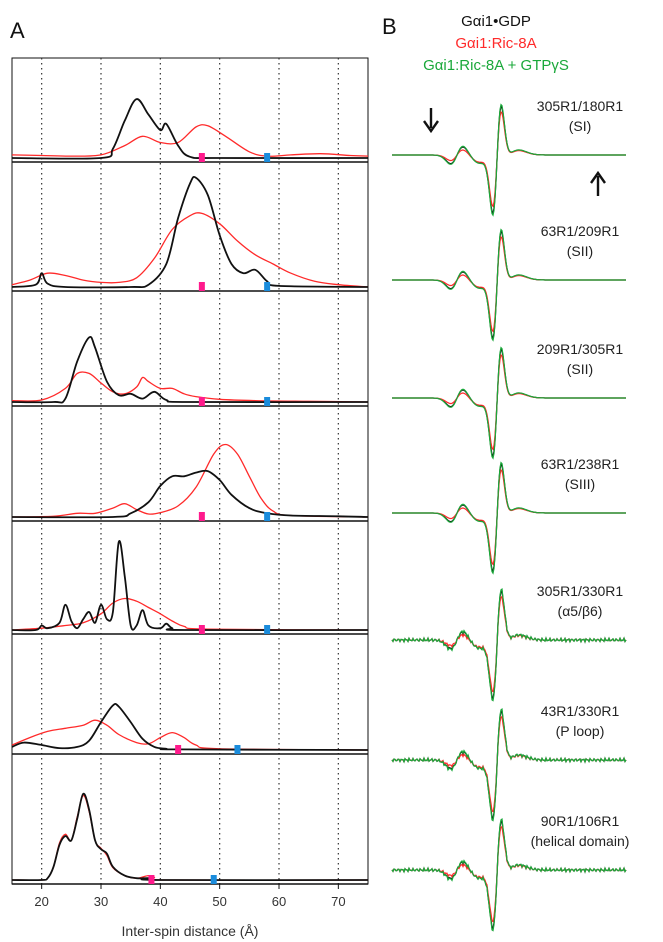 This screenshot has width=663, height=942. Describe the element at coordinates (580, 349) in the screenshot. I see `trace-label-3: 209R1/305R1` at that location.